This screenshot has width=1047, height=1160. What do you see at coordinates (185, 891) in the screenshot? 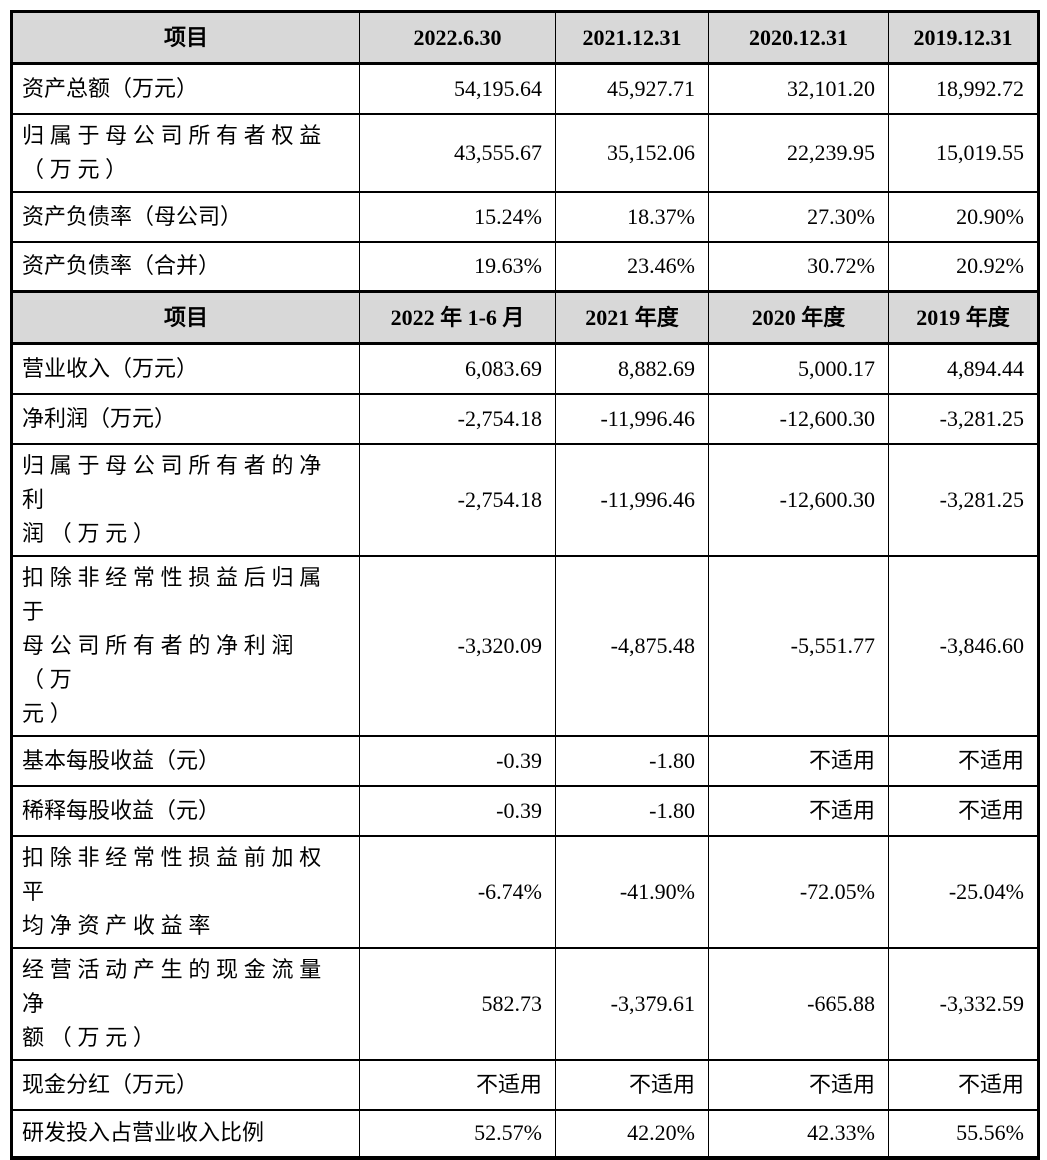
I see `row-label: 扣除非经常性损益前加权平 均净资产收益率` at bounding box center [185, 891].